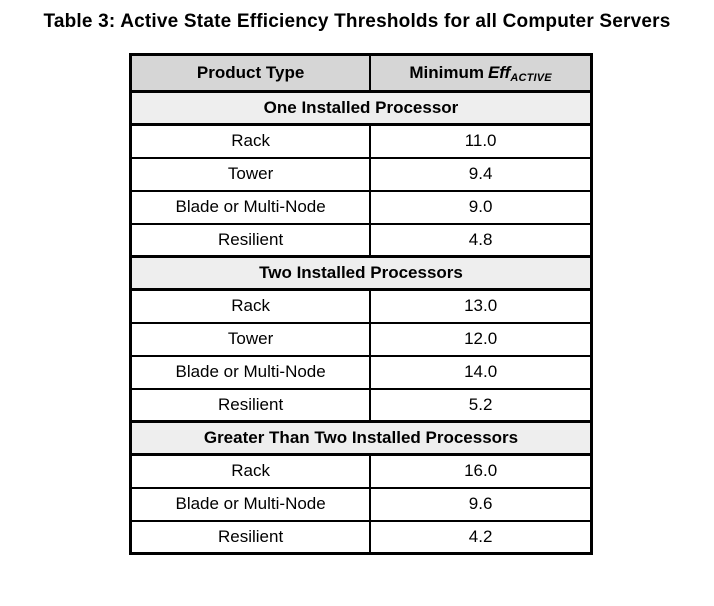  I want to click on section-header-row: One Installed Processor, so click(361, 108).